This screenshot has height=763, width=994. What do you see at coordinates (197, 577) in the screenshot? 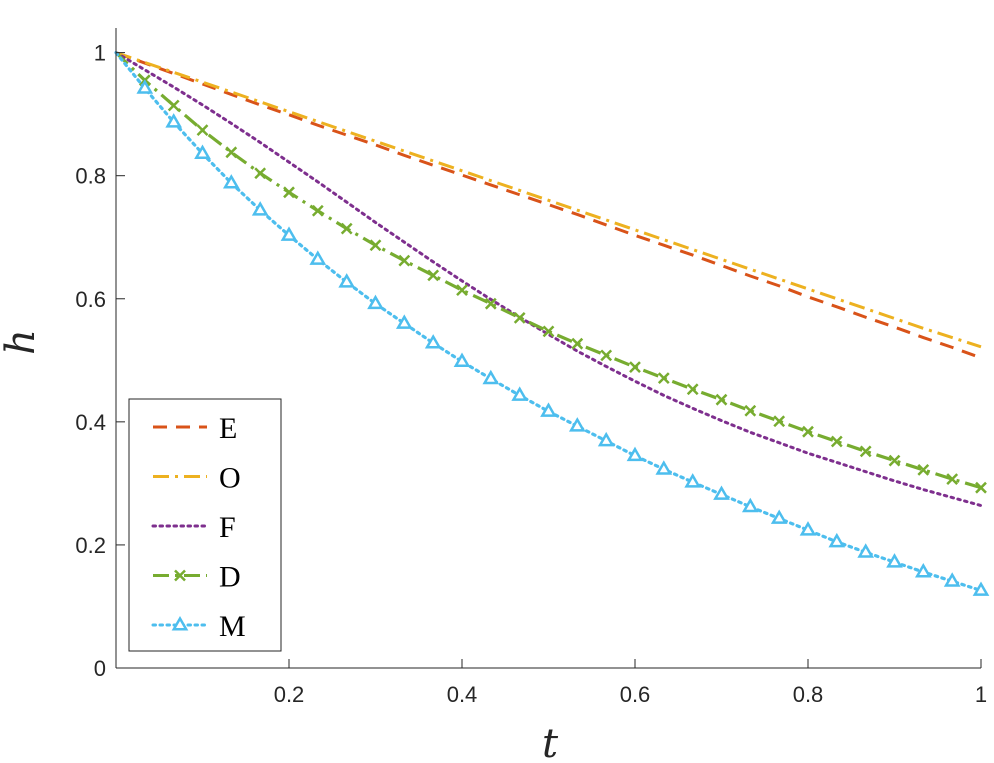
I see `legend-item-D: D` at bounding box center [197, 577].